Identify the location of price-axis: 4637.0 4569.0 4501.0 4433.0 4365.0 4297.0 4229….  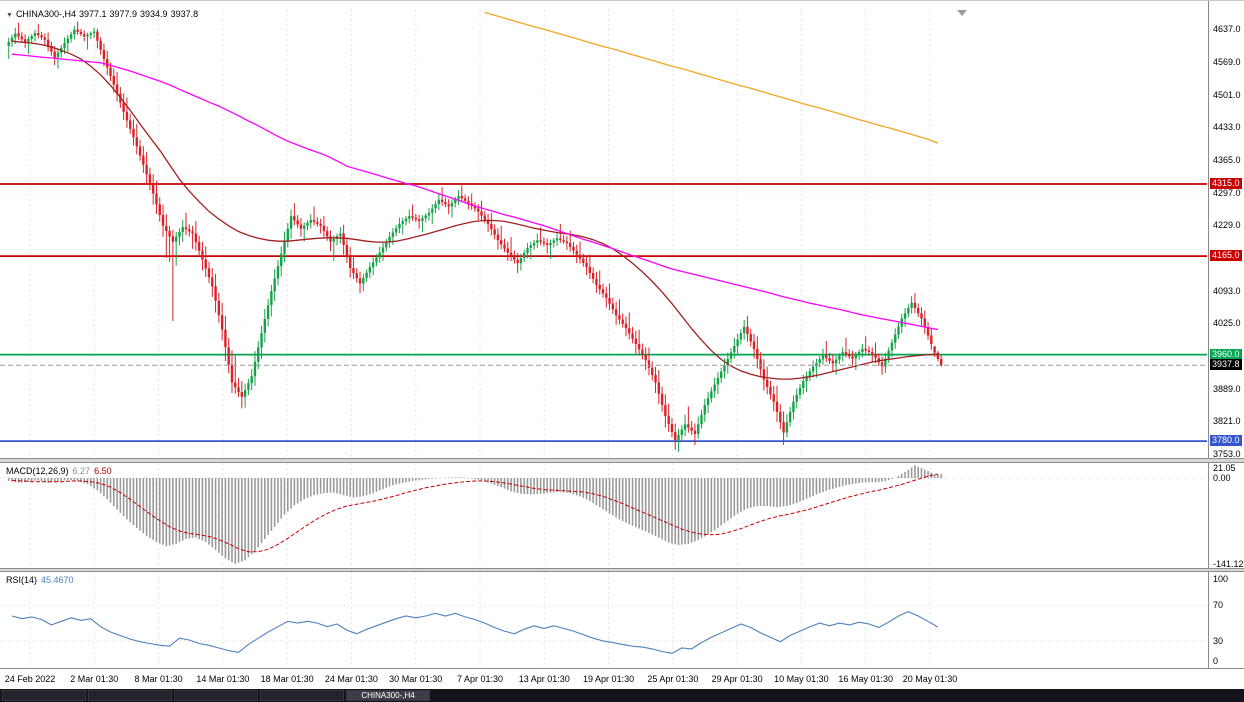
(1226, 334).